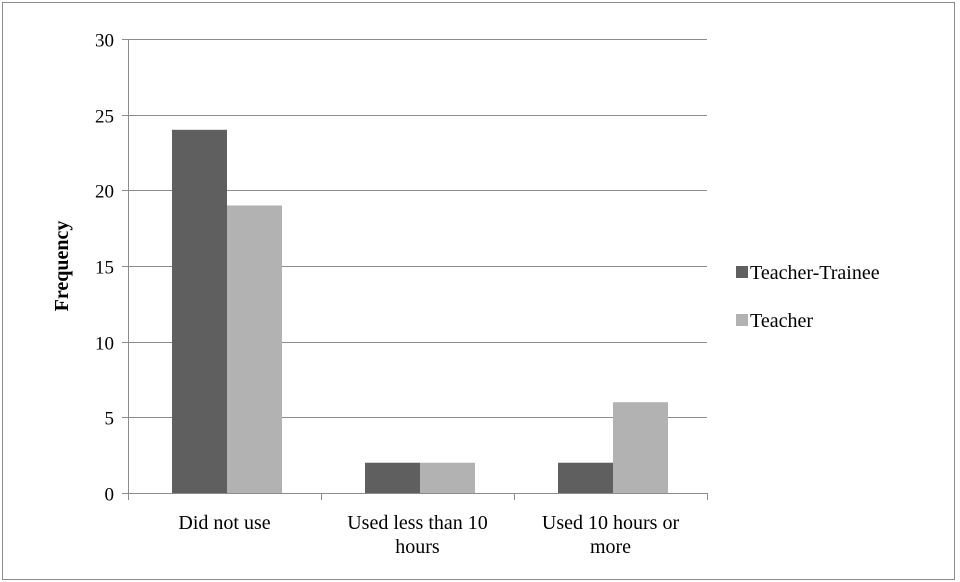 Image resolution: width=960 pixels, height=582 pixels. I want to click on y-axis-title: Frequency, so click(62, 266).